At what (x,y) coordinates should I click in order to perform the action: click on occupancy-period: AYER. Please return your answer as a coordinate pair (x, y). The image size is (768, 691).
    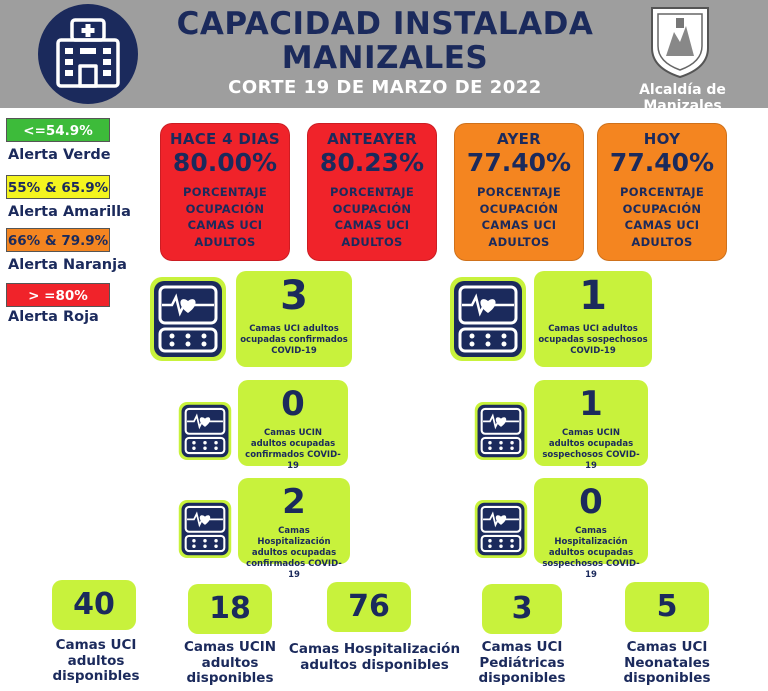
    Looking at the image, I should click on (519, 139).